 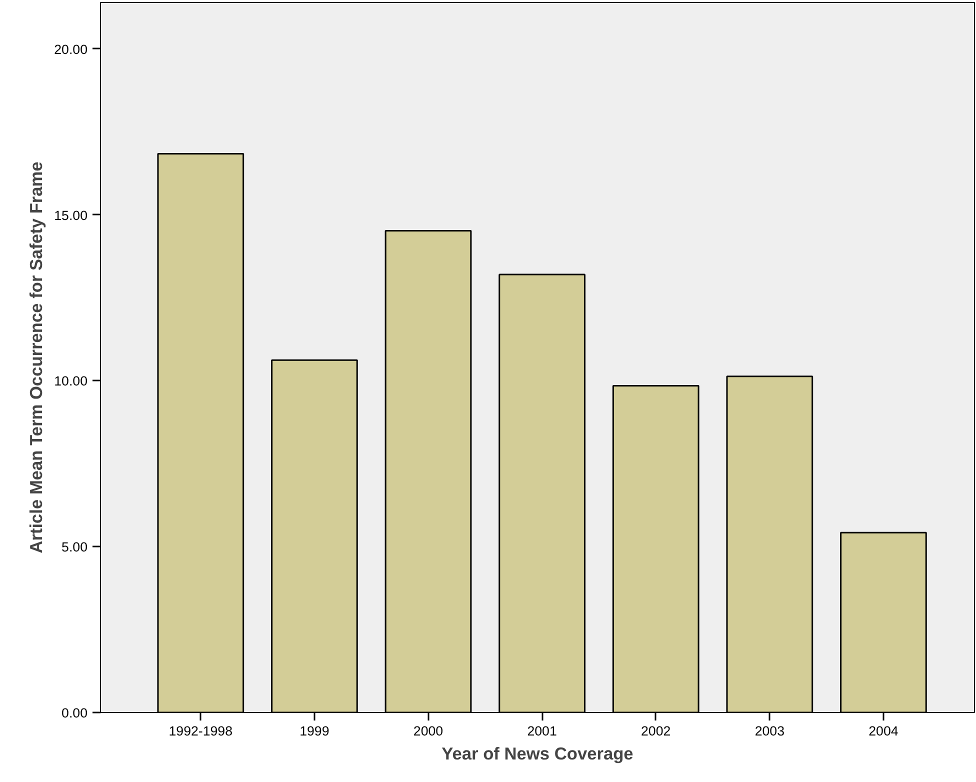 What do you see at coordinates (75, 547) in the screenshot?
I see `y-tick-label: 5.00` at bounding box center [75, 547].